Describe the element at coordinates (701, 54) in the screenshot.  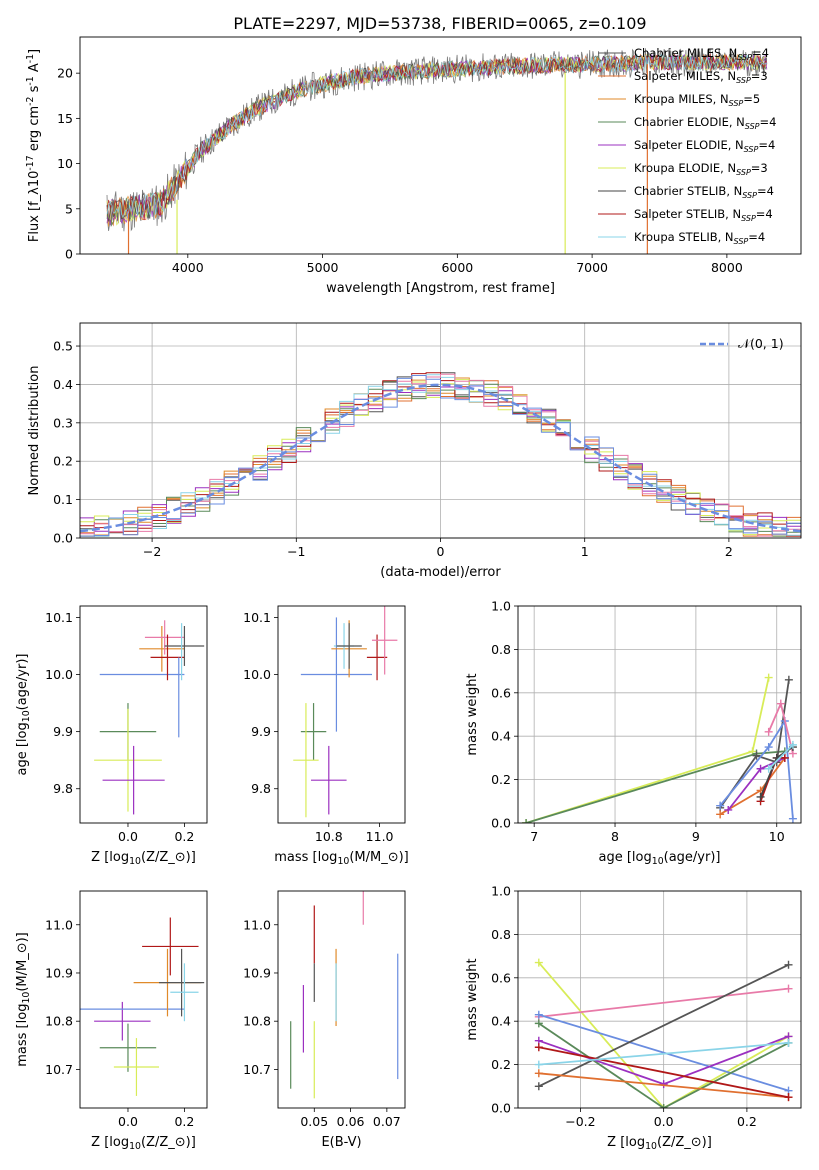
I see `legend-label: Chabrier MILES, NSSP=4` at that location.